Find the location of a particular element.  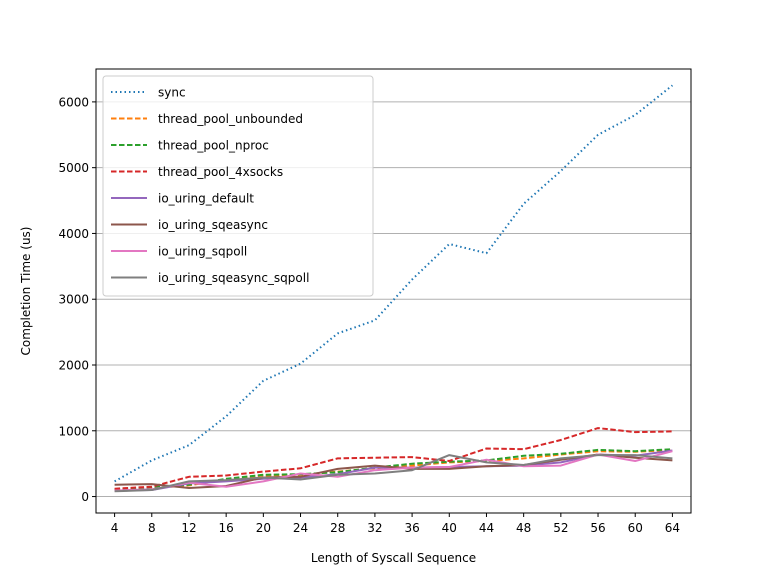

series-line-io-uring-sqpoll is located at coordinates (393, 471).